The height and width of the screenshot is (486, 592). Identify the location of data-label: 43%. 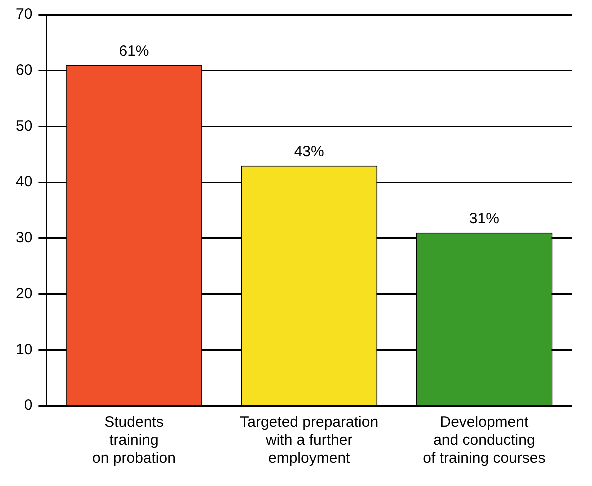
(309, 151).